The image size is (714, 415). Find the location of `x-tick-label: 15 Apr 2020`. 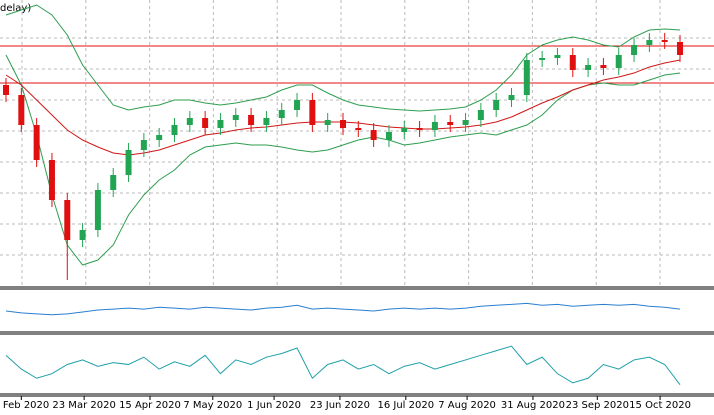

x-tick-label: 15 Apr 2020 is located at coordinates (150, 405).